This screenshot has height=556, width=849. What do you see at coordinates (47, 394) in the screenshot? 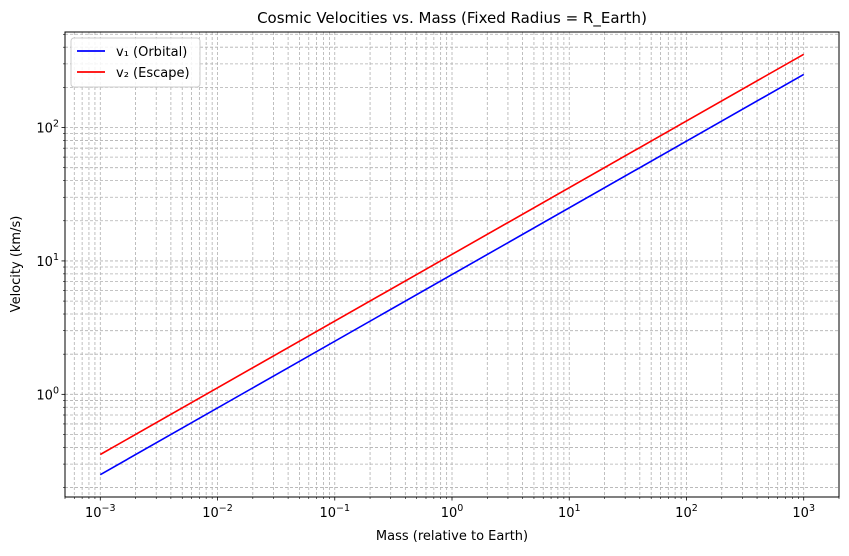
I see `y-tick-label: 10⁰` at bounding box center [47, 394].